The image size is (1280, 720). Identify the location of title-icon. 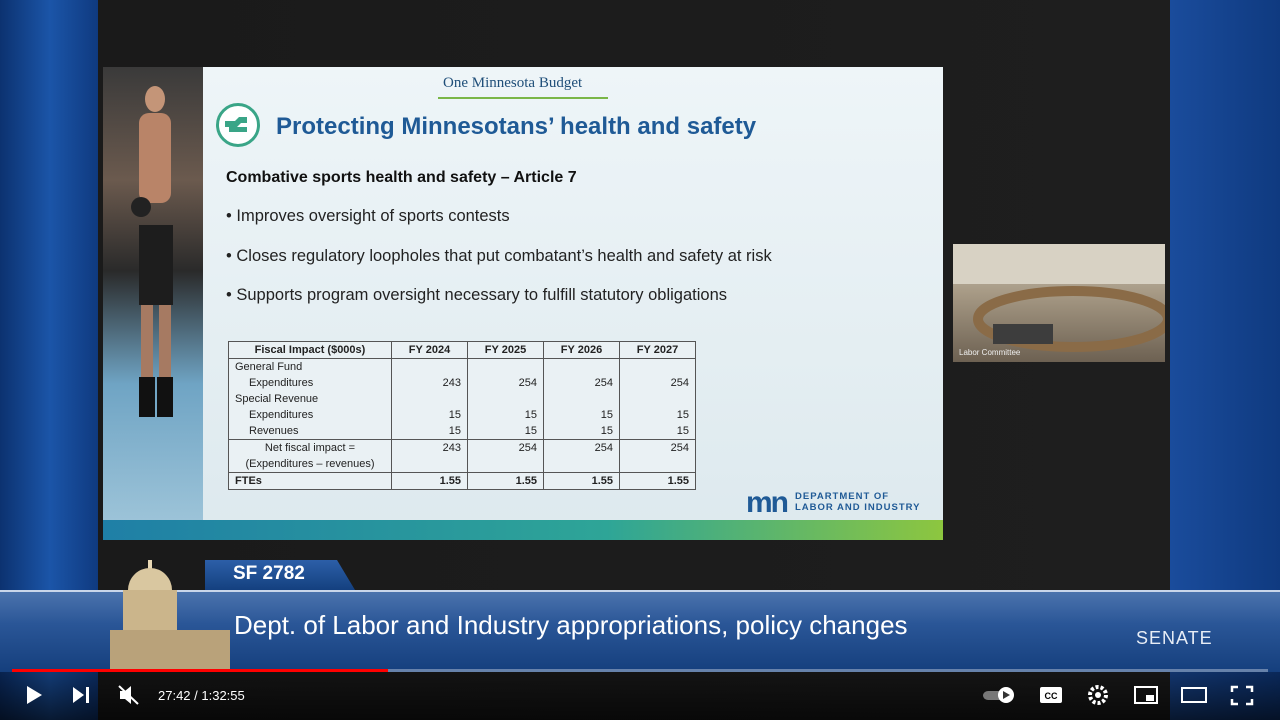
(238, 125).